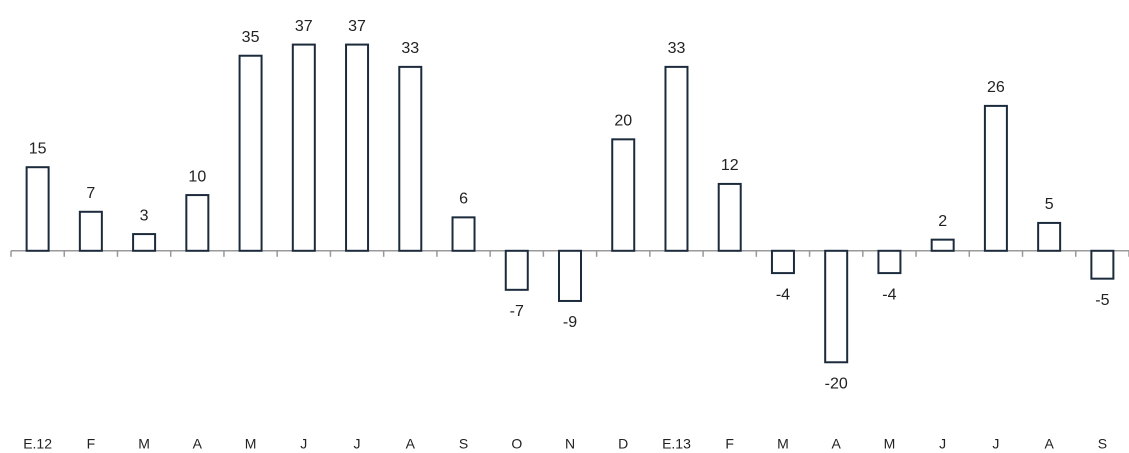 This screenshot has height=453, width=1129. I want to click on value-label: 12, so click(730, 165).